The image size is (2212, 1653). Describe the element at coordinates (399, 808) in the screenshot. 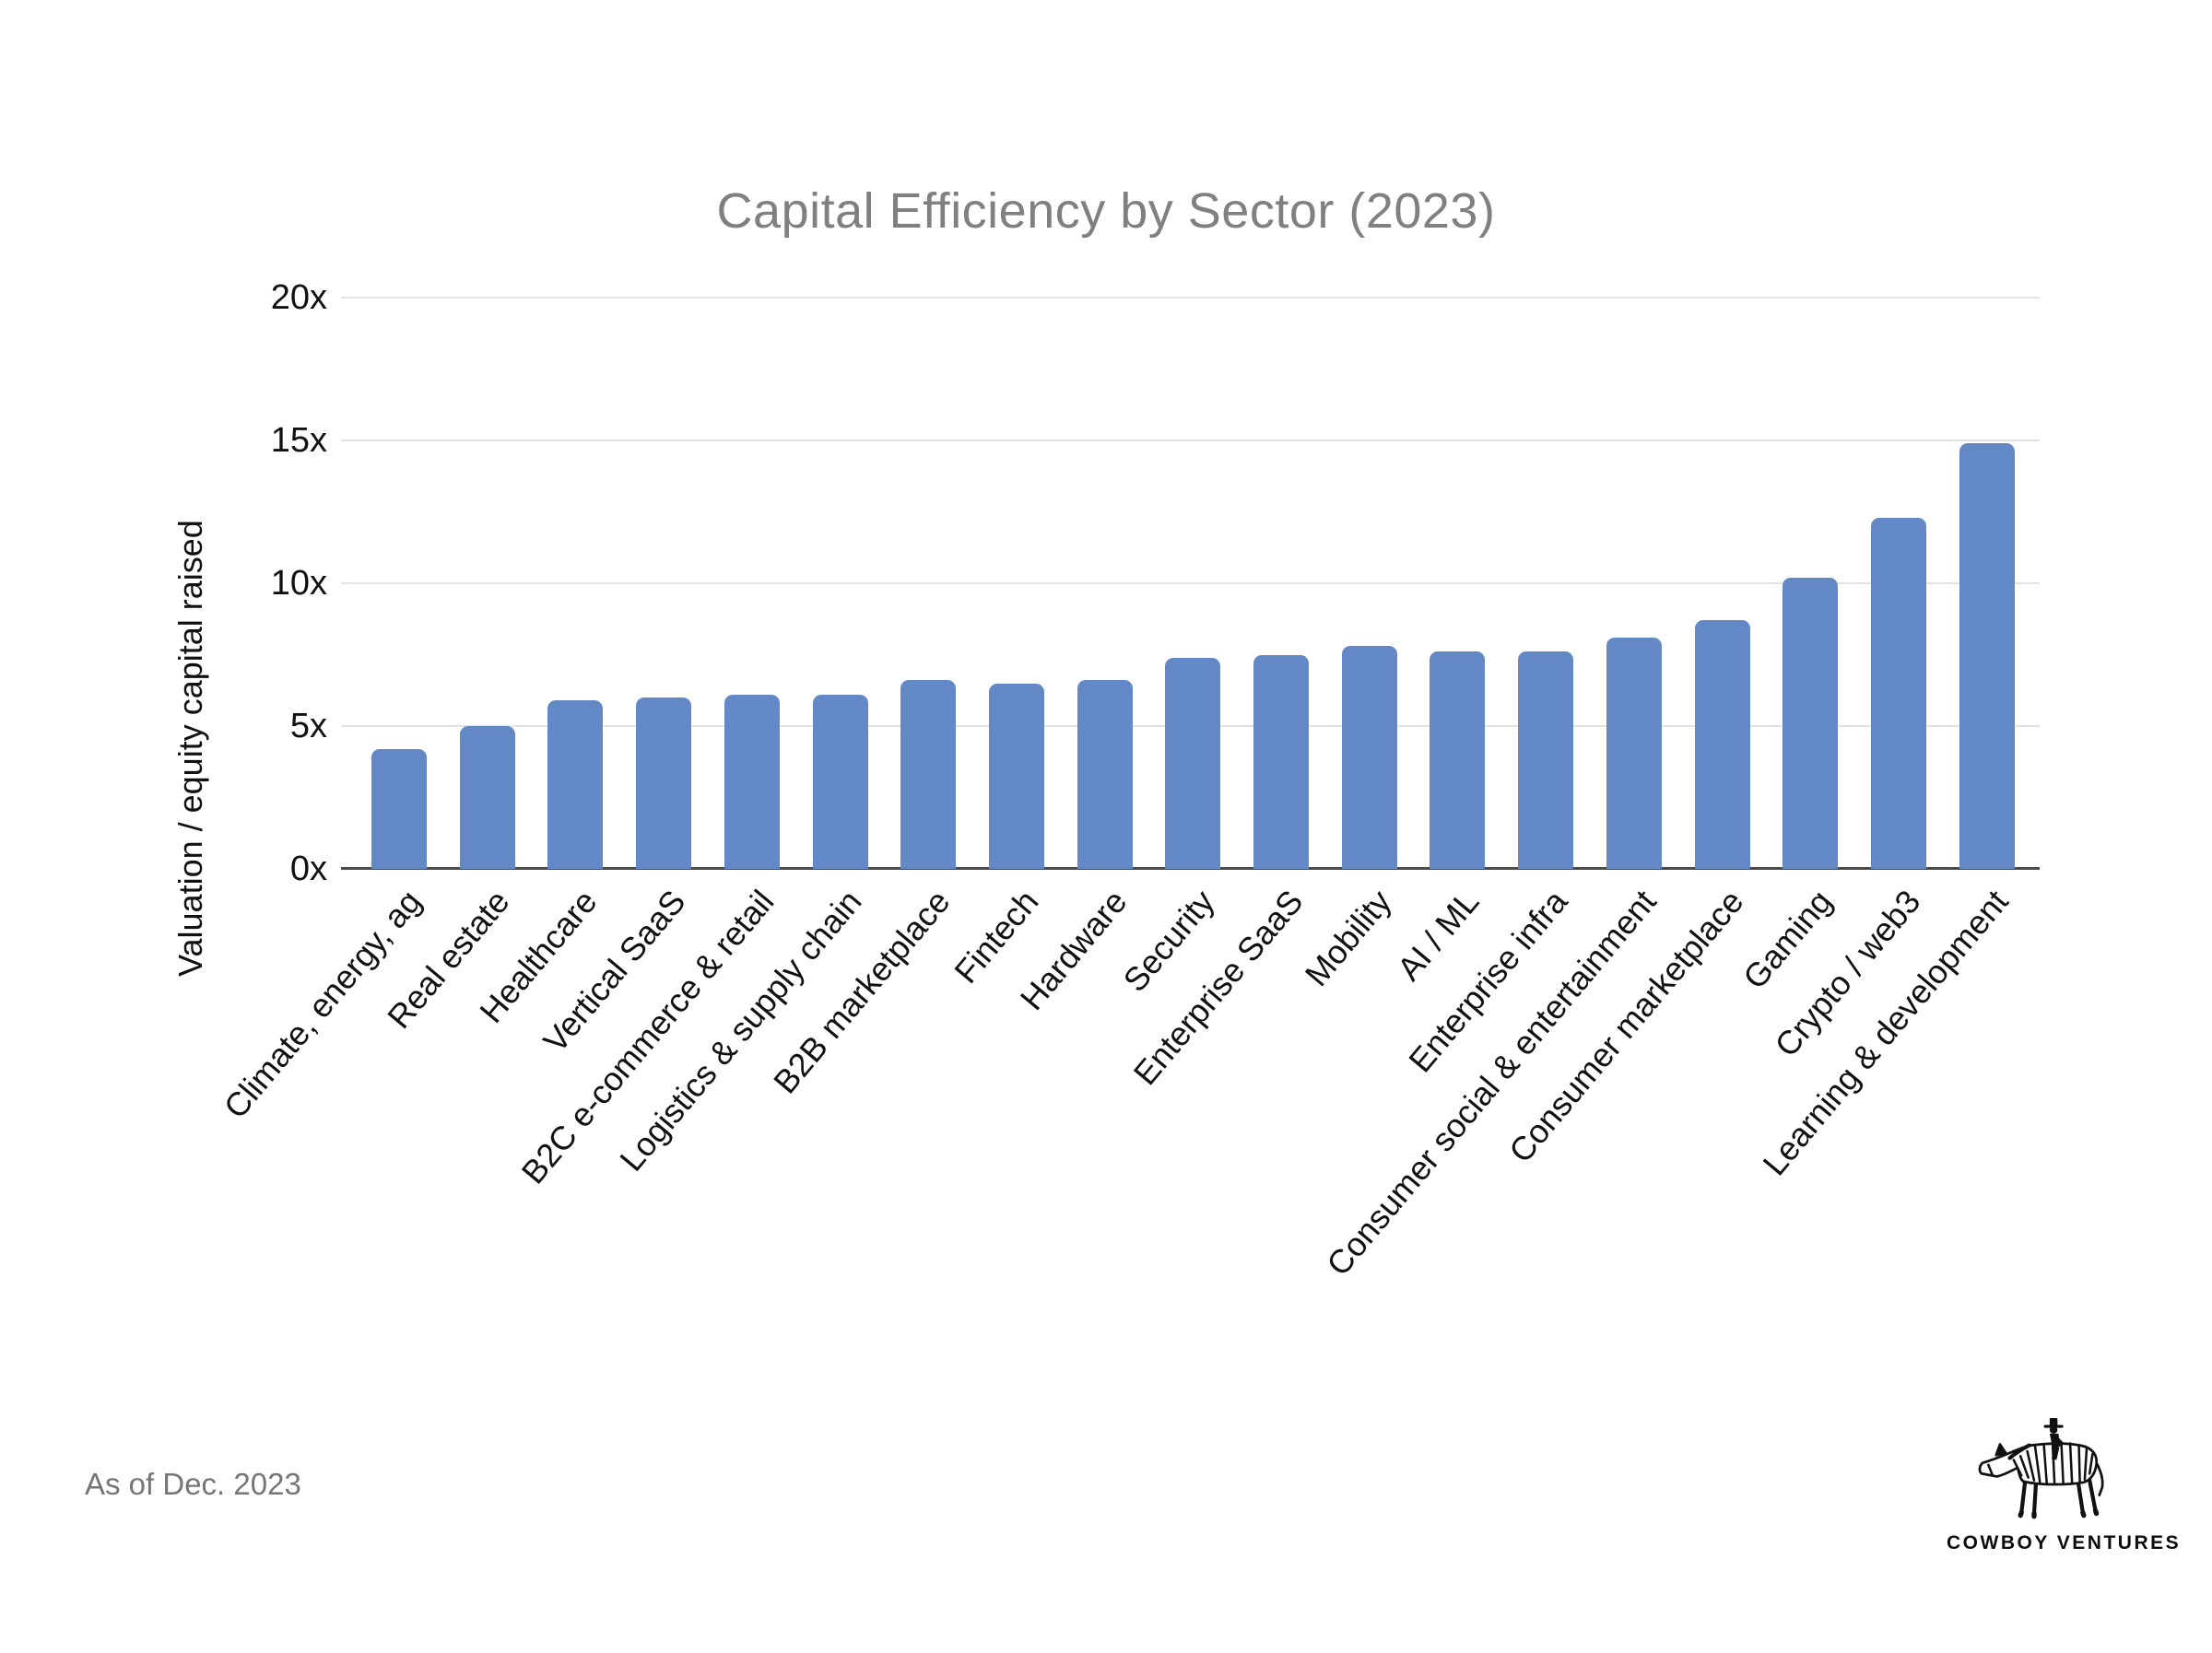

I see `bar-climate-energy-ag` at that location.